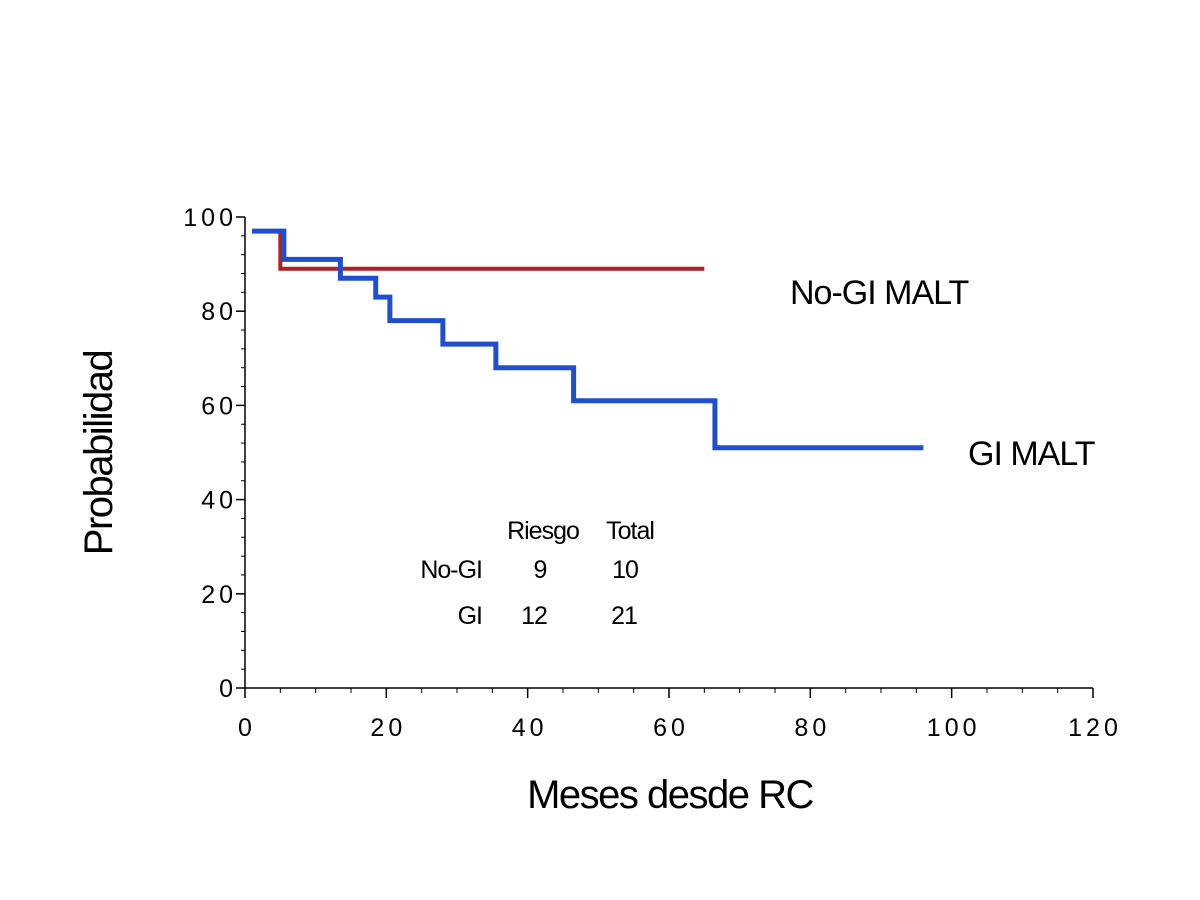 The height and width of the screenshot is (900, 1200). Describe the element at coordinates (219, 501) in the screenshot. I see `y-tick-label: 40` at that location.